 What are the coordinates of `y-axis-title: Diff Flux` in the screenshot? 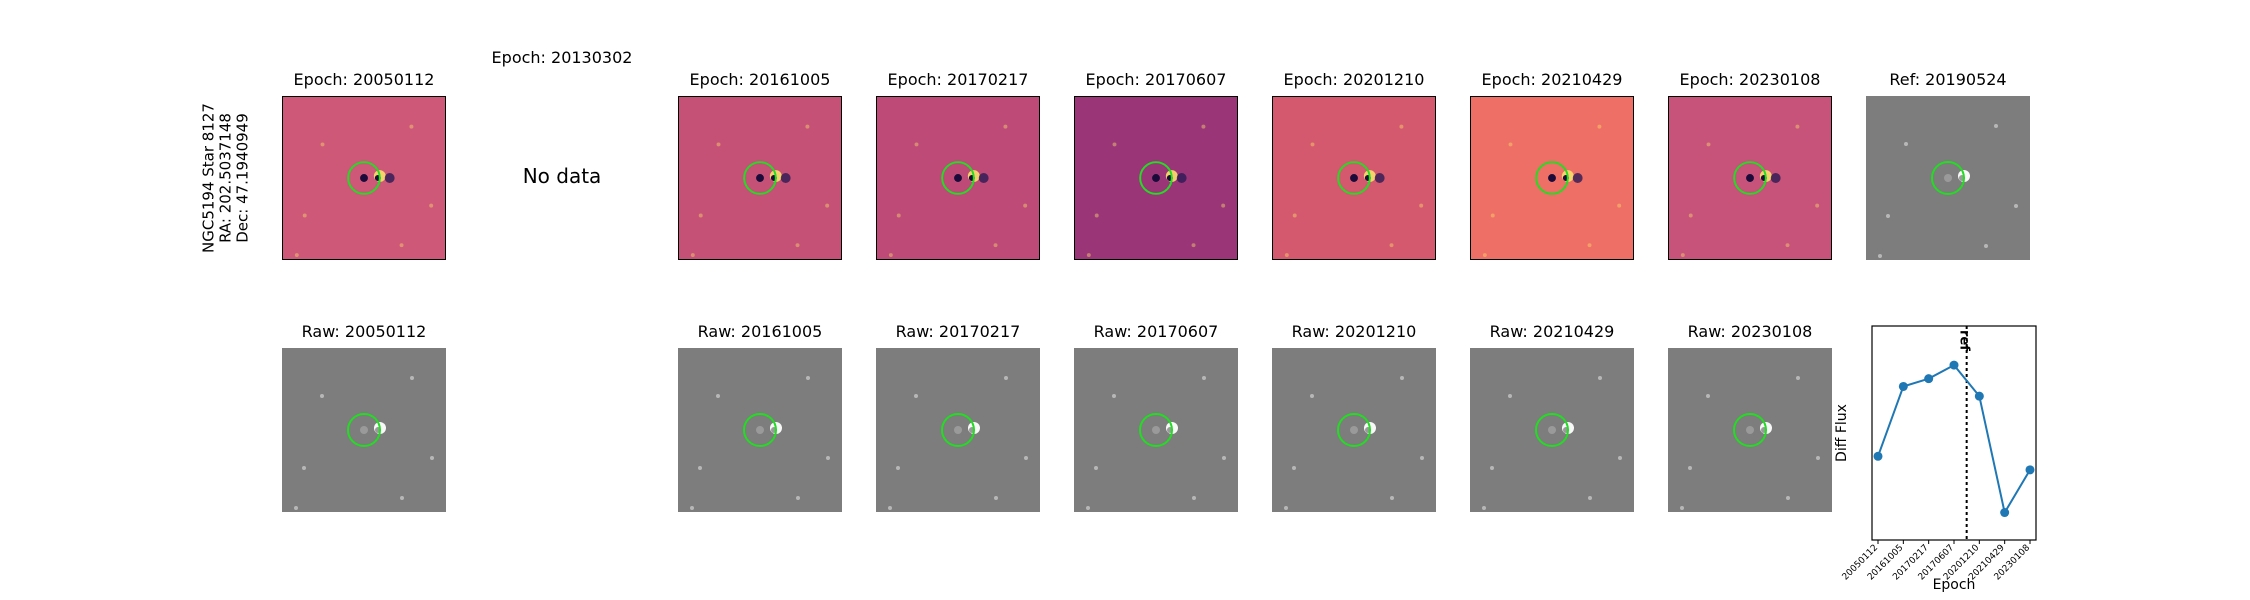 It's located at (1842, 433).